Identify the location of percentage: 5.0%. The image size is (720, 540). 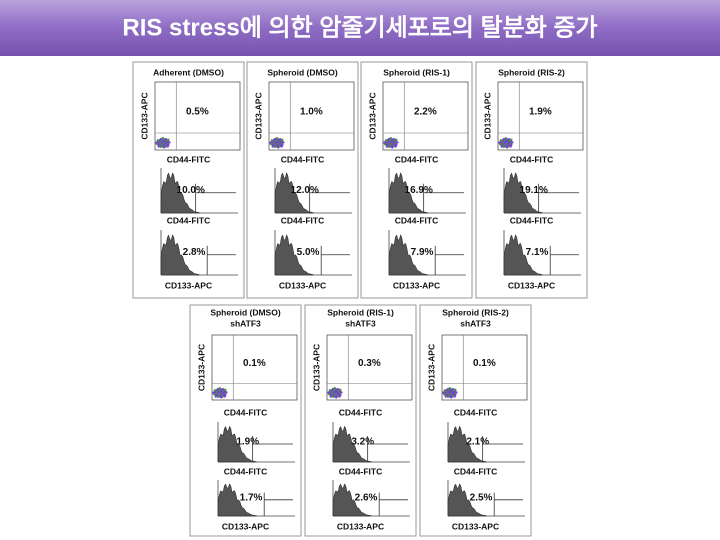
(308, 252).